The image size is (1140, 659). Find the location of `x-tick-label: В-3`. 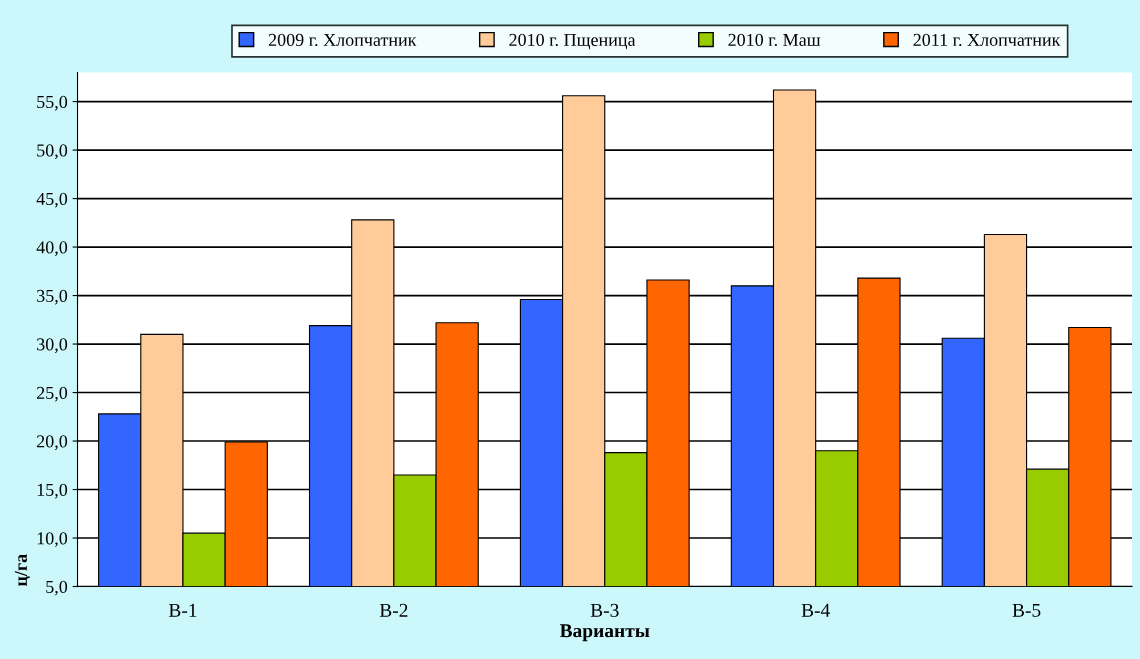

x-tick-label: В-3 is located at coordinates (604, 610).